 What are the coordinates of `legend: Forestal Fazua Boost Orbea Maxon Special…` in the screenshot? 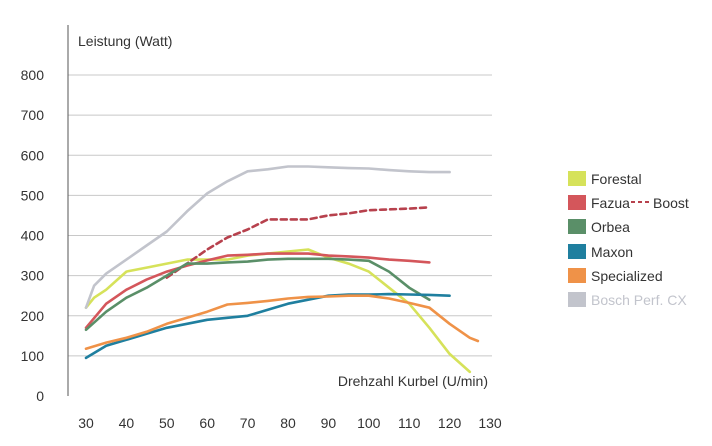 It's located at (628, 239).